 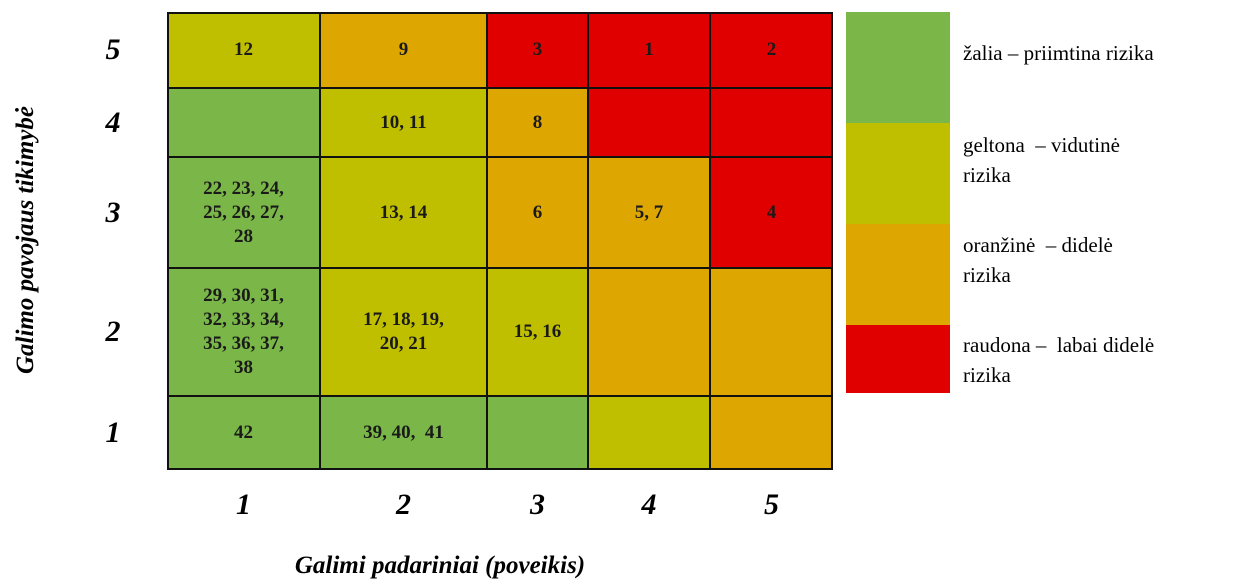 What do you see at coordinates (243, 295) in the screenshot?
I see `cell-text: 29, 30, 31,` at bounding box center [243, 295].